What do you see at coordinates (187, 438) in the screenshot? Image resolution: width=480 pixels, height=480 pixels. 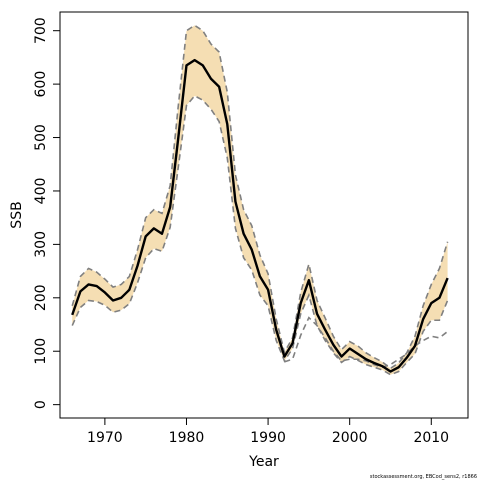 I see `x-tick-label-1980: 1980` at bounding box center [187, 438].